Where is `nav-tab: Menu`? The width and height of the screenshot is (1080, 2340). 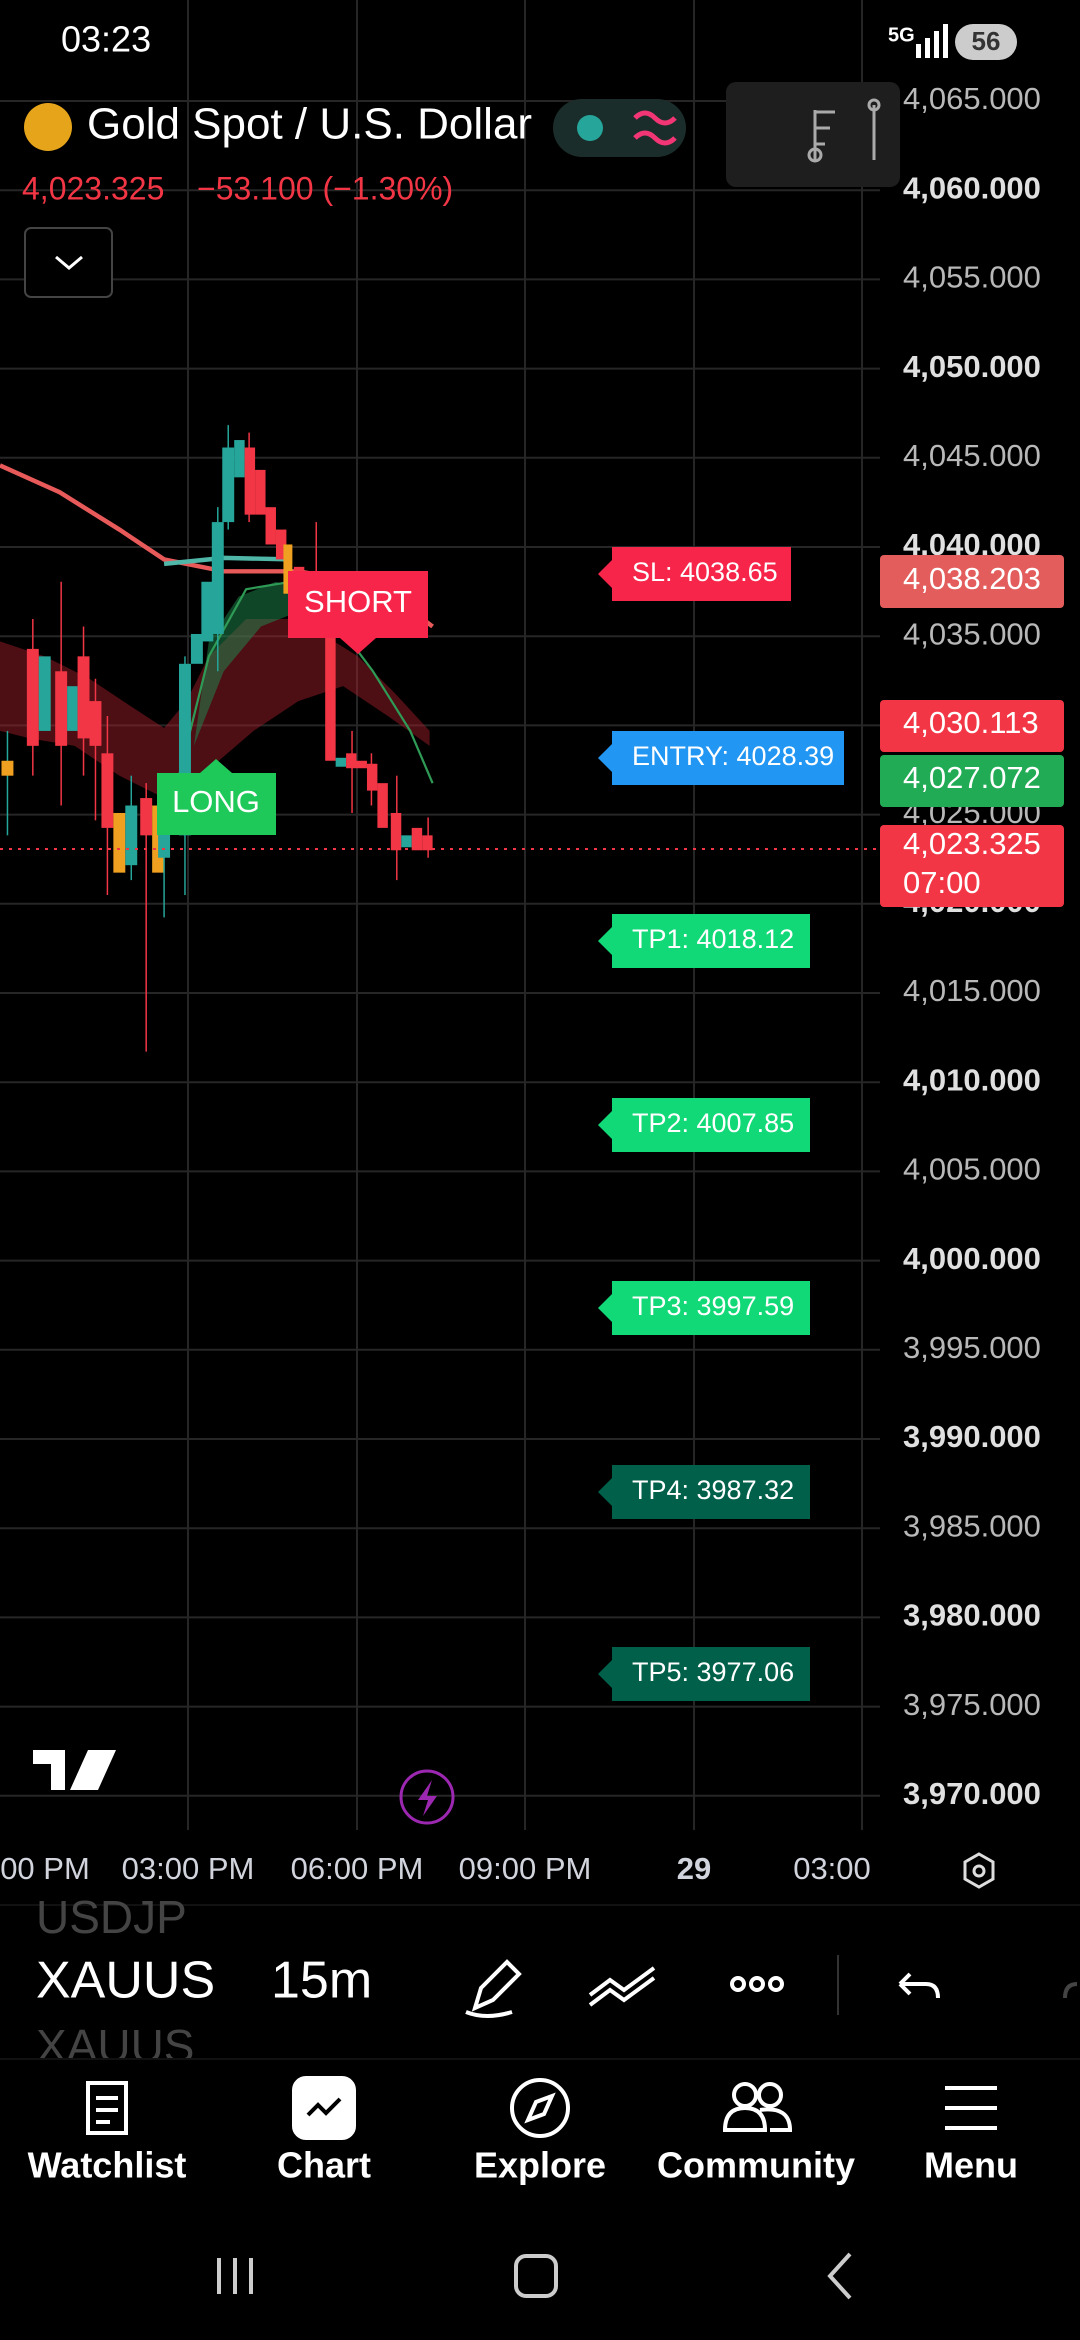 nav-tab: Menu is located at coordinates (971, 2165).